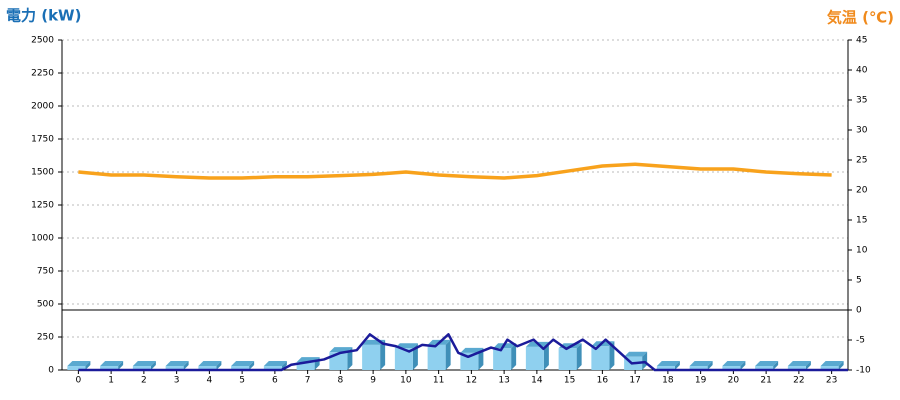 This screenshot has height=400, width=900. I want to click on x-tick-label: 13, so click(503, 381).